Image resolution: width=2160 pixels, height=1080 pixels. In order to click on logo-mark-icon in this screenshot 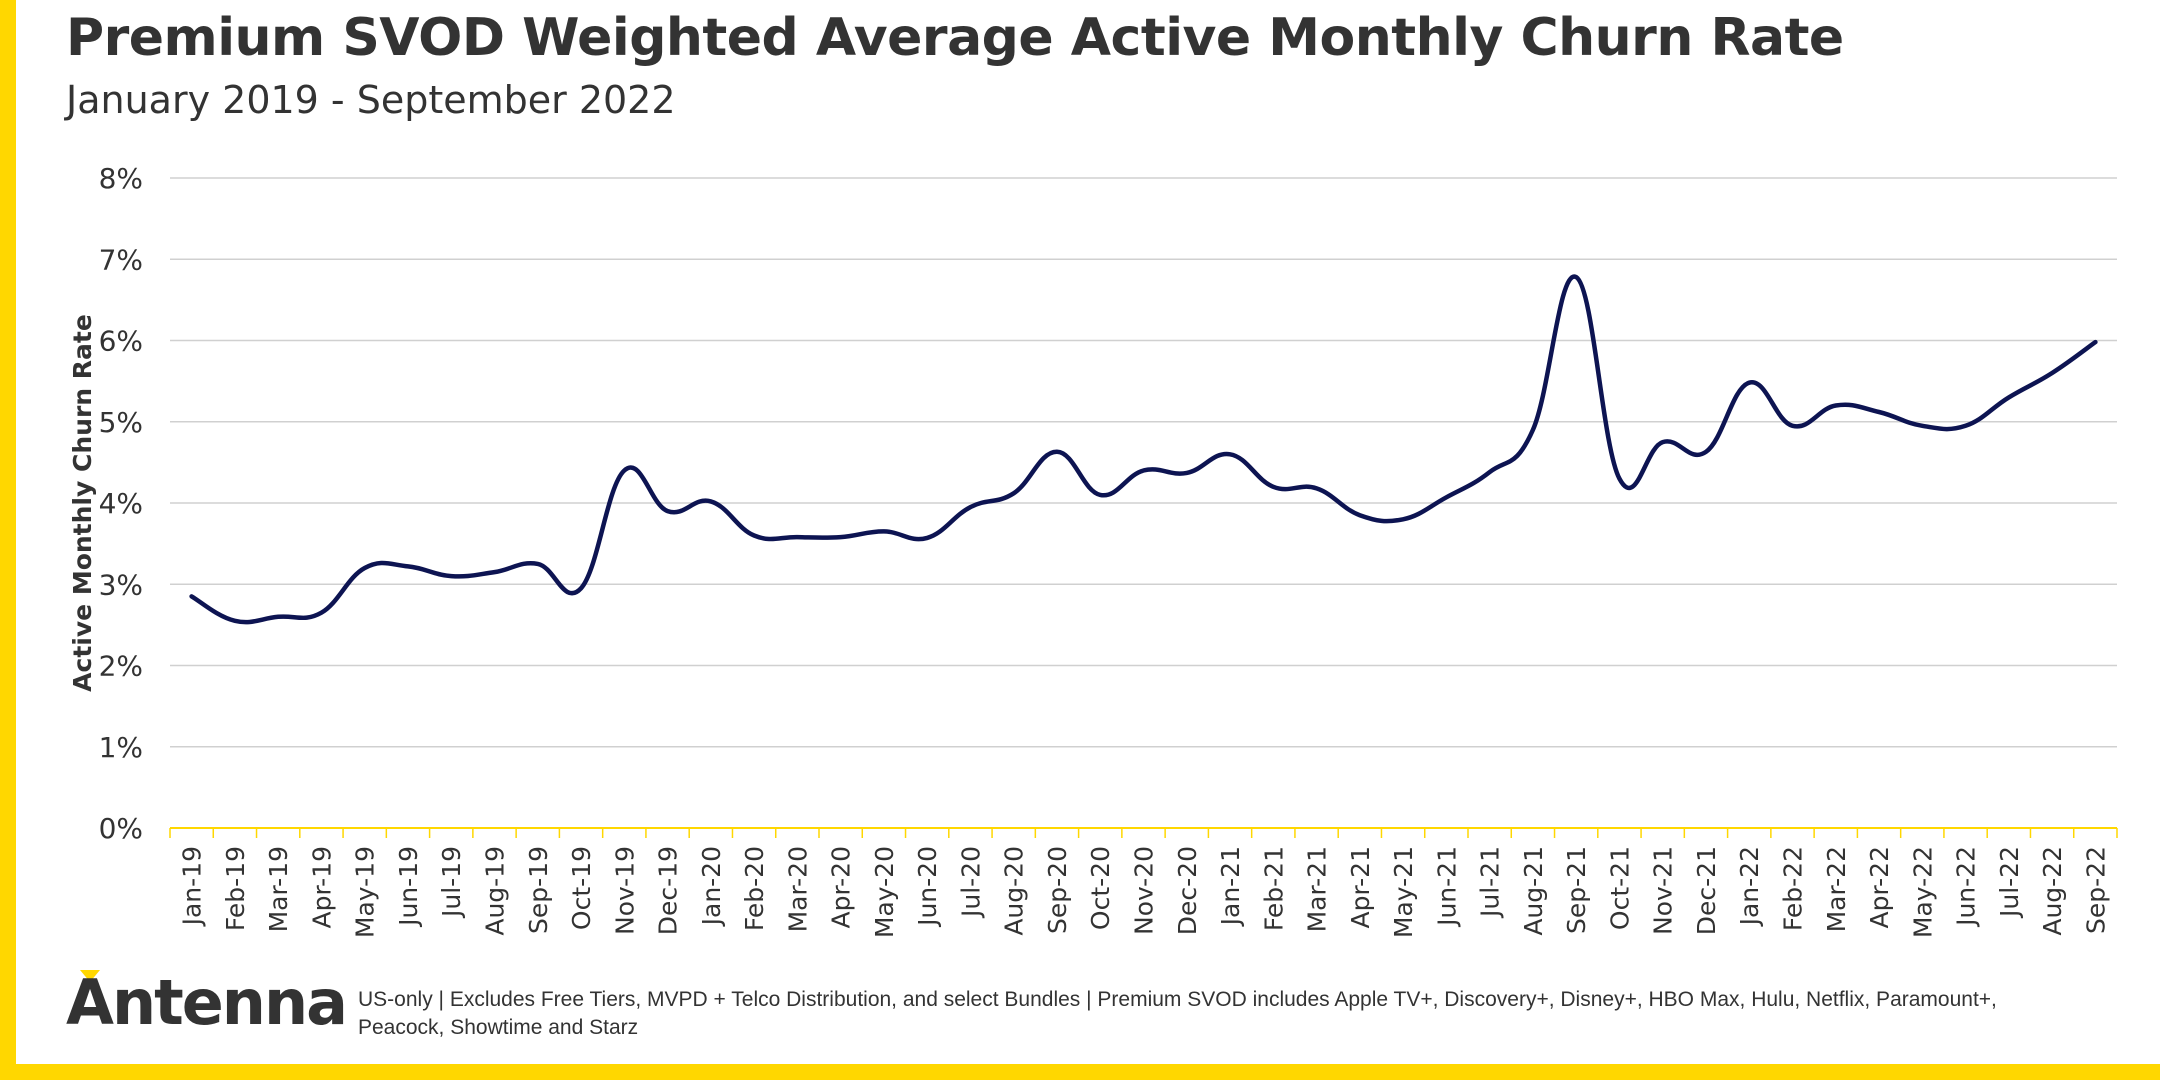, I will do `click(90, 976)`.